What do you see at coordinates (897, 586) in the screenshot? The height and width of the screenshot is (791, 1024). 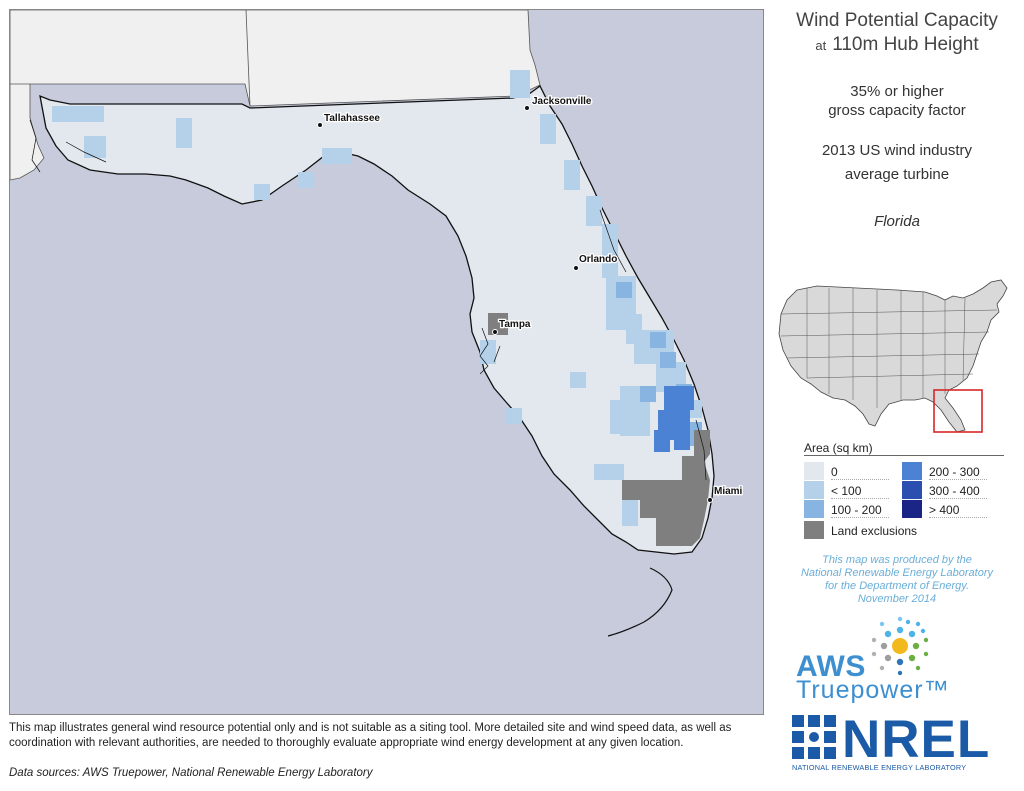 I see `credit-line3: for the Department of Energy.` at bounding box center [897, 586].